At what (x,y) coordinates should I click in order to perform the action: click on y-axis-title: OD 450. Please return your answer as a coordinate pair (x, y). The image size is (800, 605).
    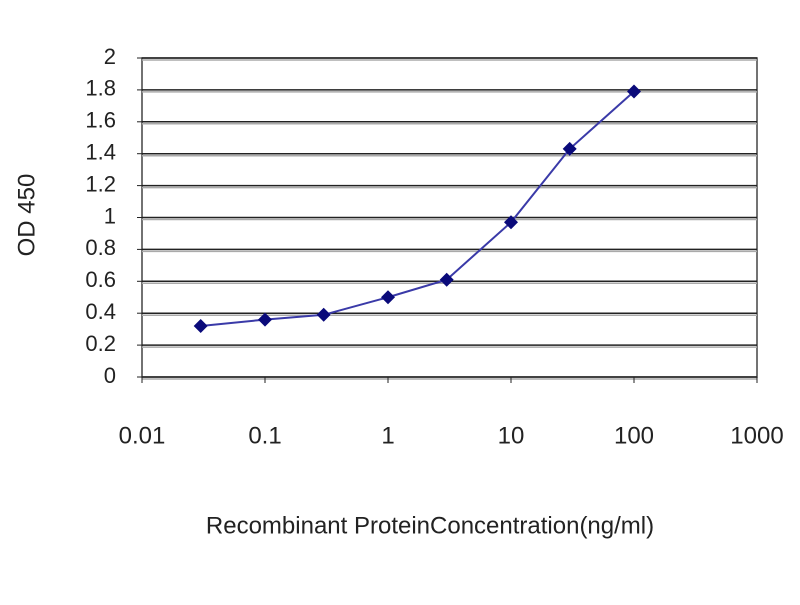
    Looking at the image, I should click on (26, 215).